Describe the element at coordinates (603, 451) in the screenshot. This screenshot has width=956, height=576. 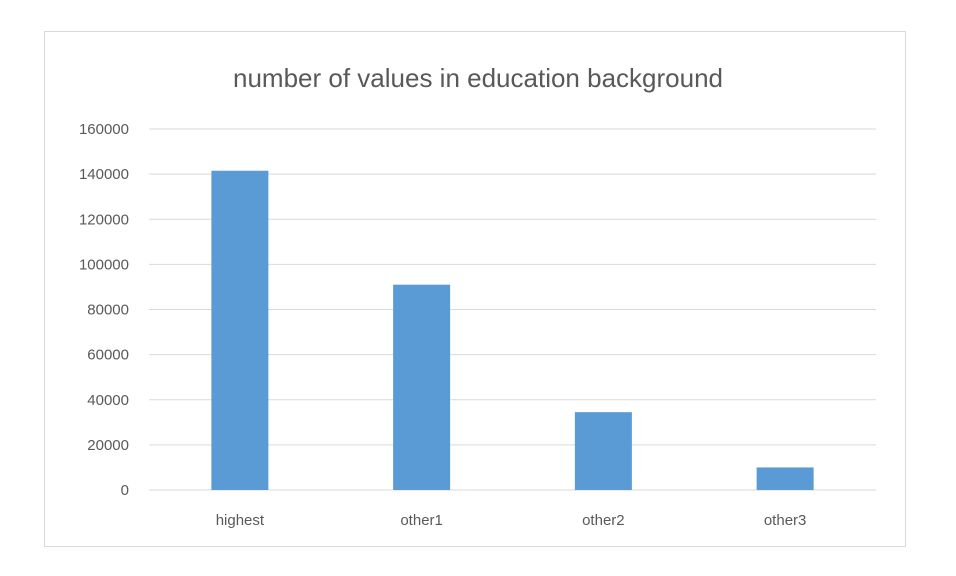
I see `bar-other2` at that location.